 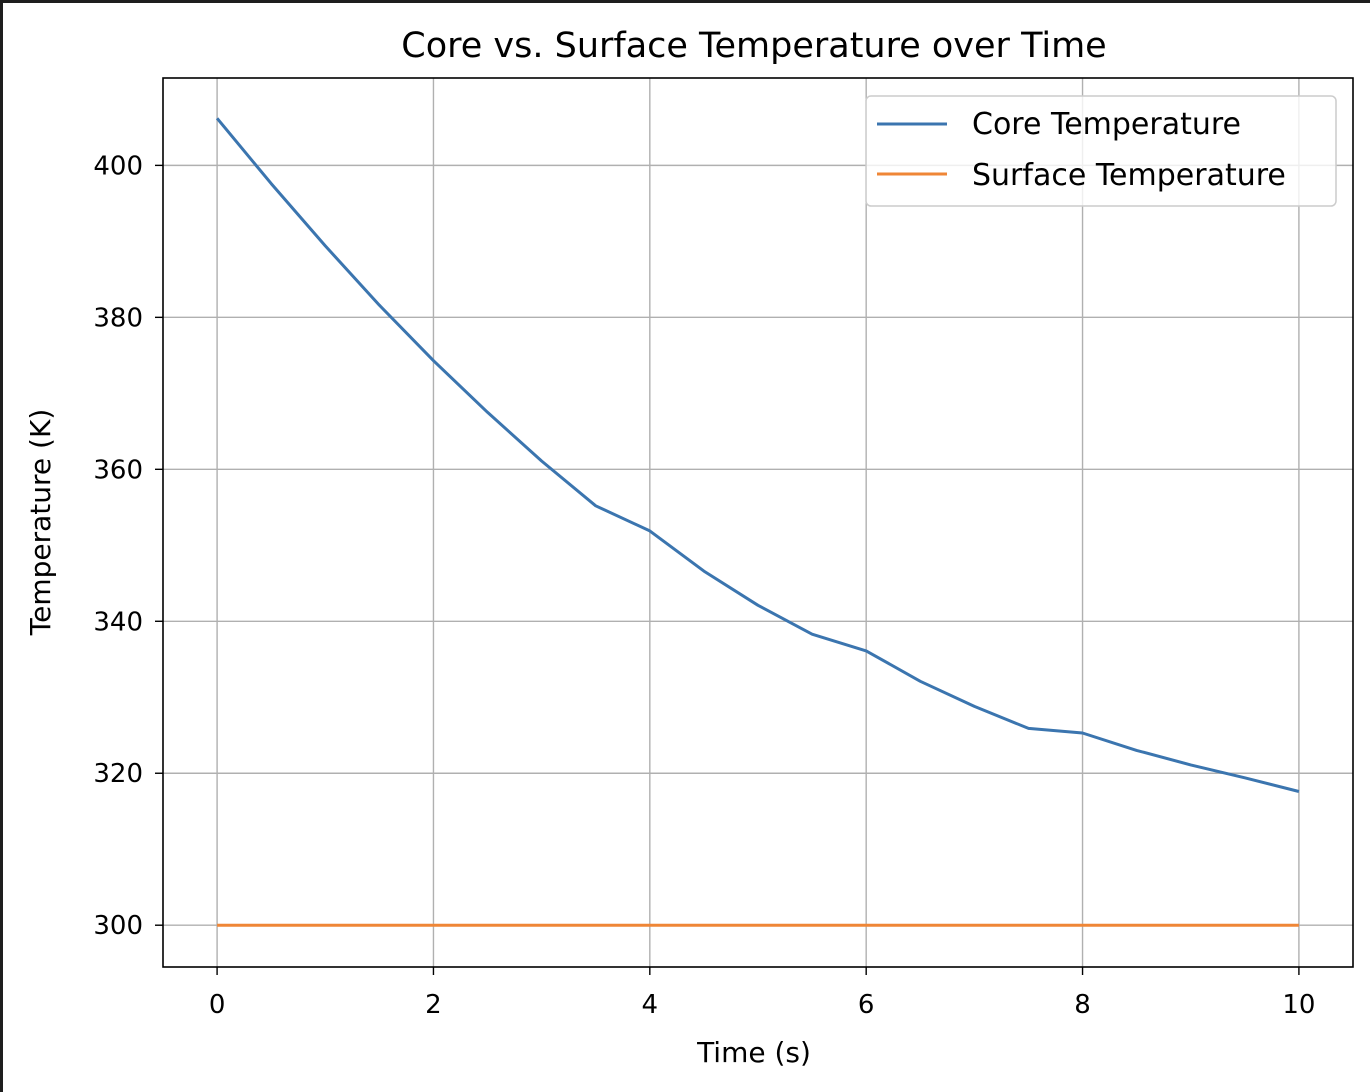 I want to click on y-axis-label: Temperature (K), so click(x=40, y=522).